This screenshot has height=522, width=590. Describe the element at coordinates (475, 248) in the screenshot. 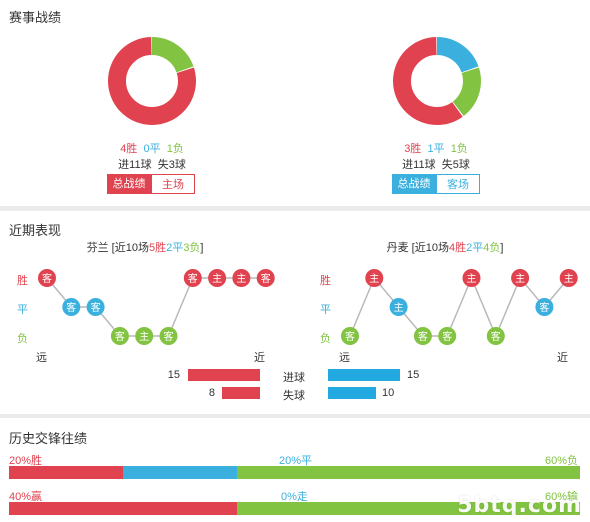

I see `away-summary-draw: 2平` at that location.